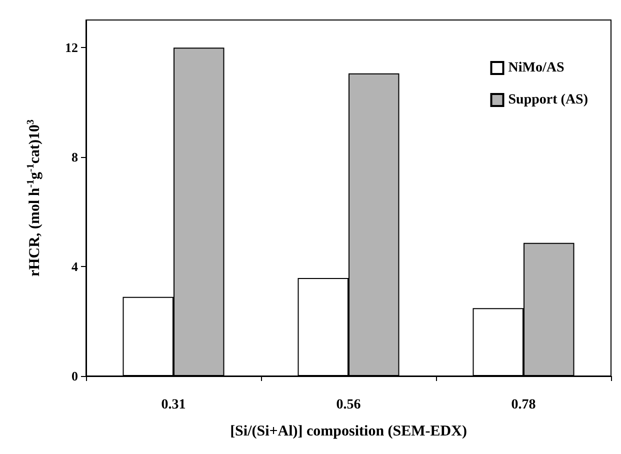  What do you see at coordinates (548, 100) in the screenshot?
I see `legend-label: Support (AS)` at bounding box center [548, 100].